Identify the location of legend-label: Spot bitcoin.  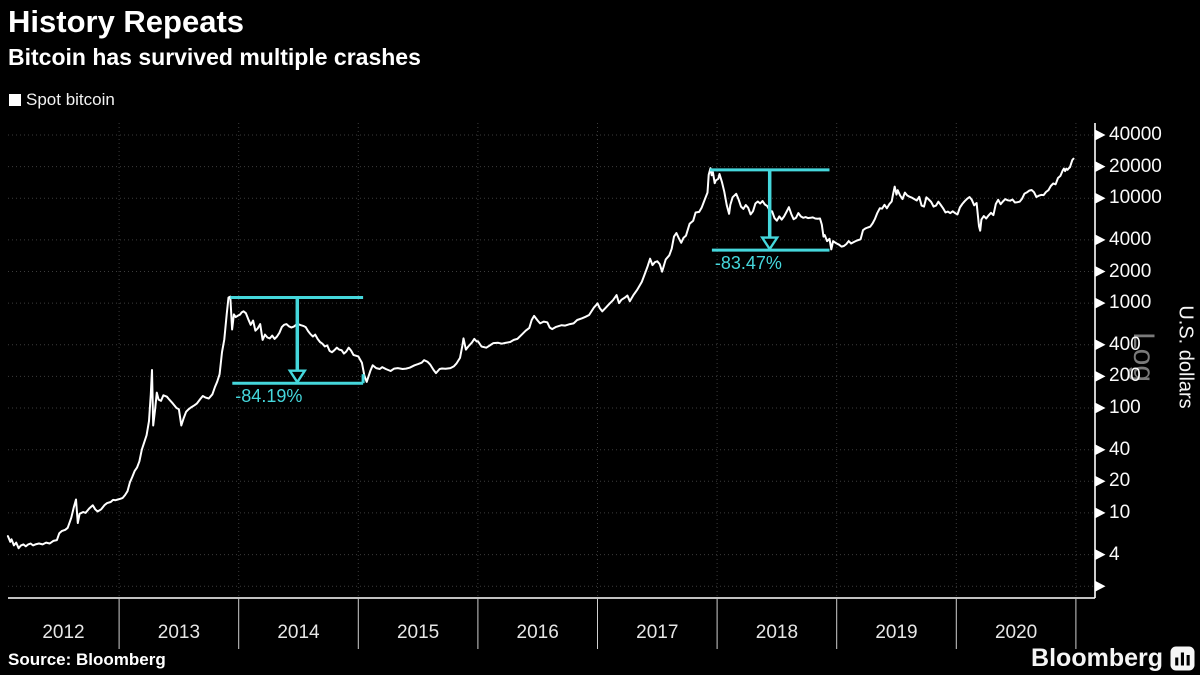
(70, 99).